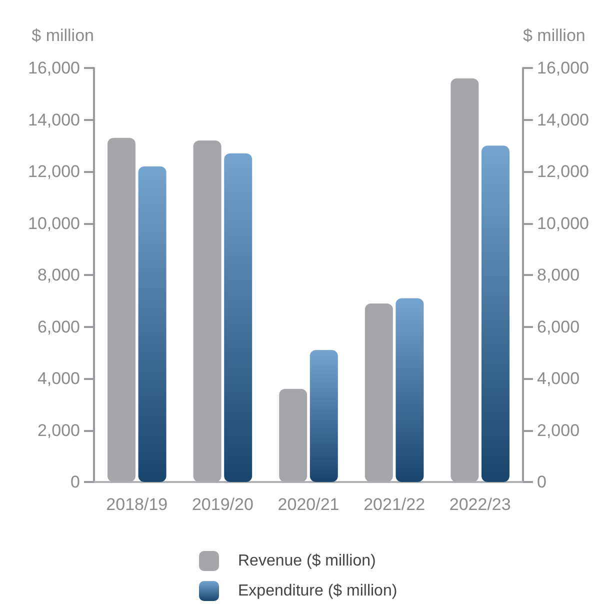  I want to click on y-tick-label: 4,000, so click(58, 378).